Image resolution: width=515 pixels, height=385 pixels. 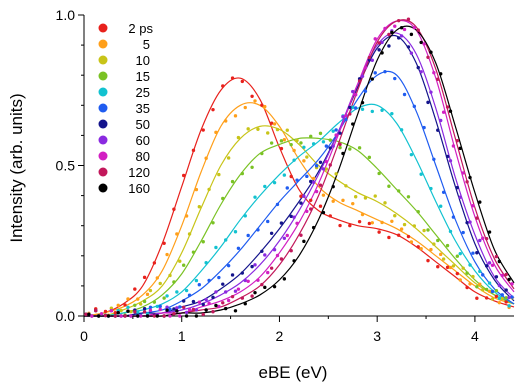 What do you see at coordinates (103, 156) in the screenshot?
I see `legend-marker` at bounding box center [103, 156].